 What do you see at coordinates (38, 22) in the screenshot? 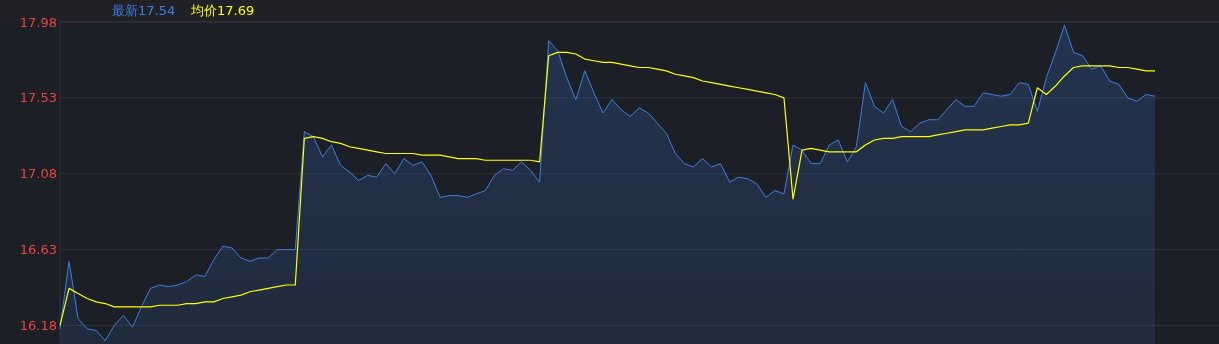
I see `y-tick-label: 17.98` at bounding box center [38, 22].